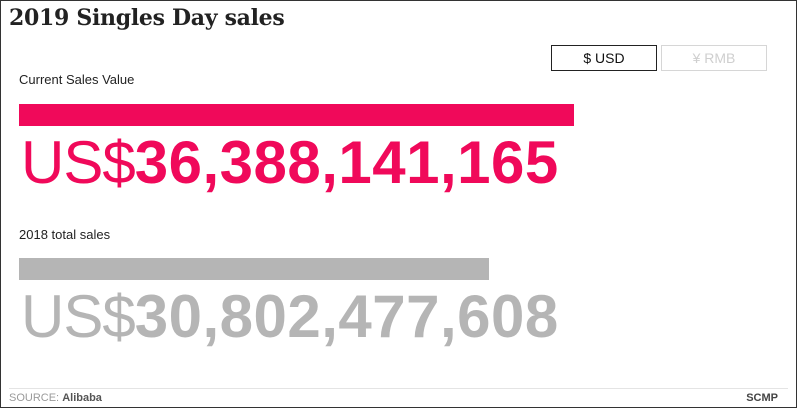 This screenshot has width=797, height=408. Describe the element at coordinates (77, 79) in the screenshot. I see `current-sales-label: Current Sales Value` at that location.